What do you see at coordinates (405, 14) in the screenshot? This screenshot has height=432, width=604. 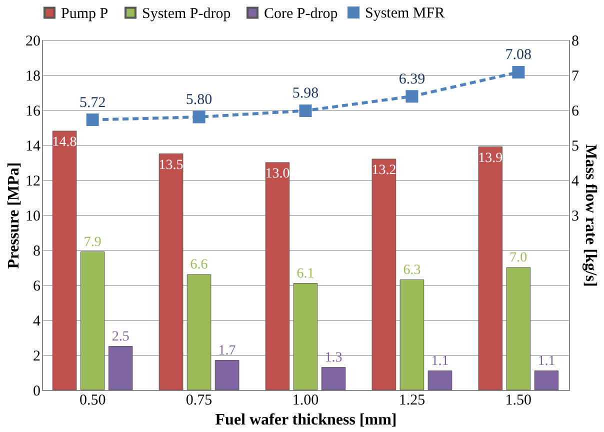 I see `legend-label: System MFR` at bounding box center [405, 14].